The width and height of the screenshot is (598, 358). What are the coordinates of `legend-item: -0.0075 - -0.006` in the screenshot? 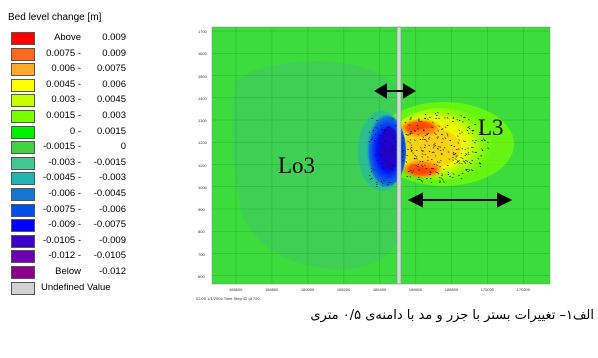 It's located at (76, 211).